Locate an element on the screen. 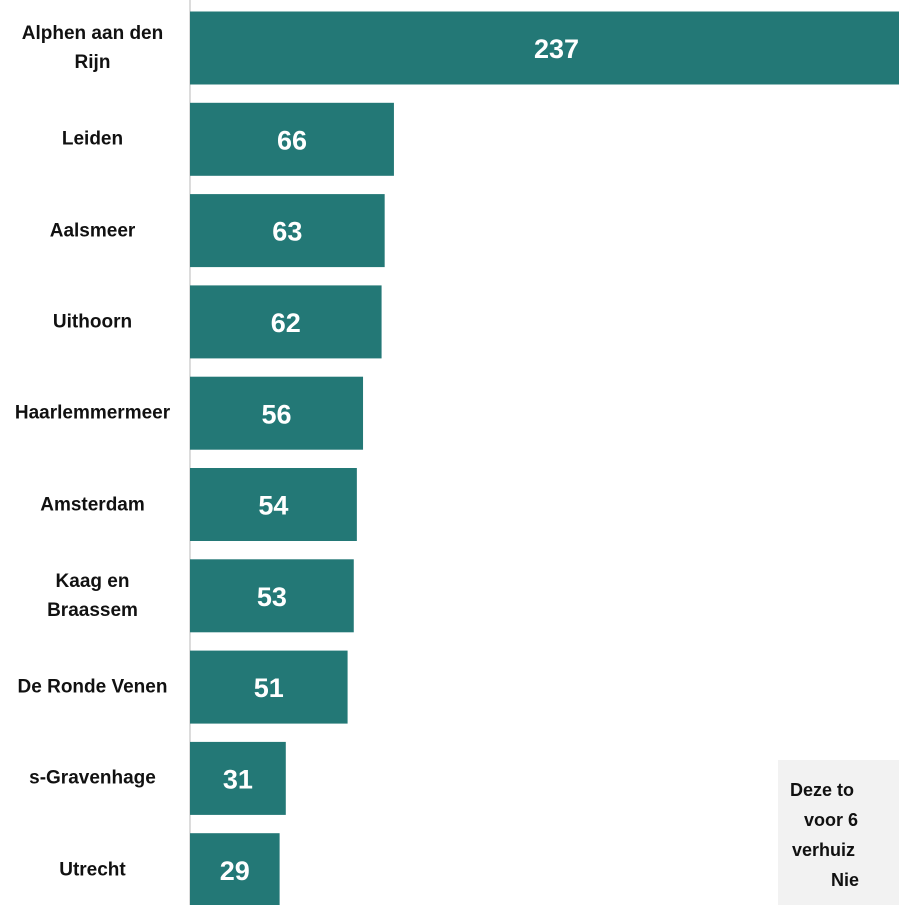 The width and height of the screenshot is (899, 905). y-tick-label: Aalsmeer is located at coordinates (92, 231).